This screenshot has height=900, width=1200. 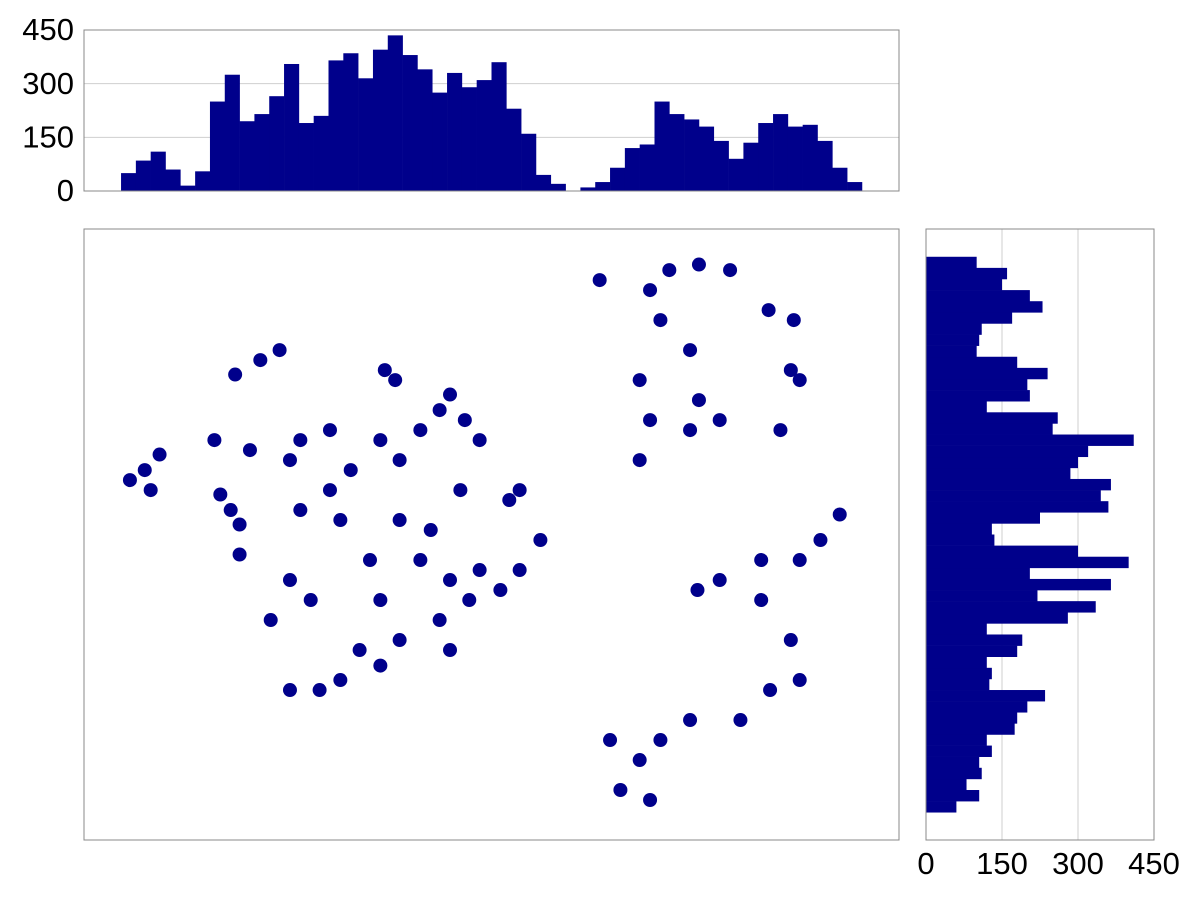 What do you see at coordinates (925, 863) in the screenshot?
I see `x-tick-label: 0` at bounding box center [925, 863].